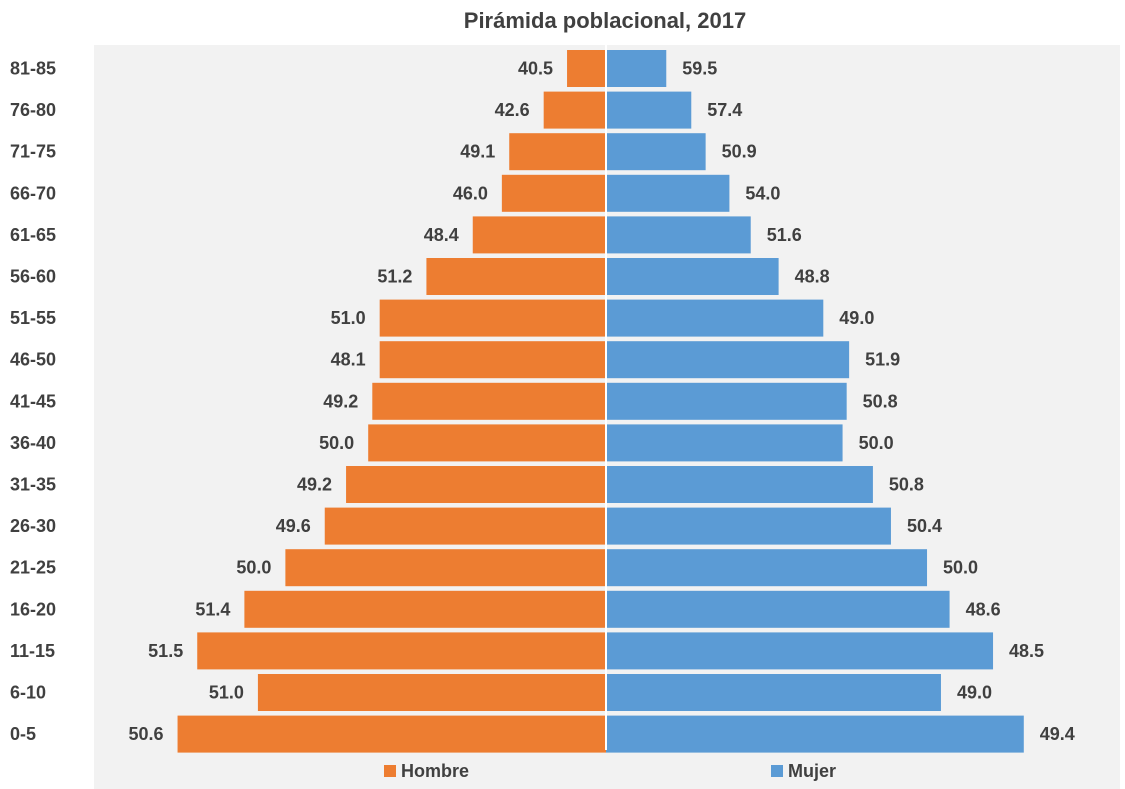 Image resolution: width=1125 pixels, height=789 pixels. I want to click on legend-swatch-hombre, so click(390, 771).